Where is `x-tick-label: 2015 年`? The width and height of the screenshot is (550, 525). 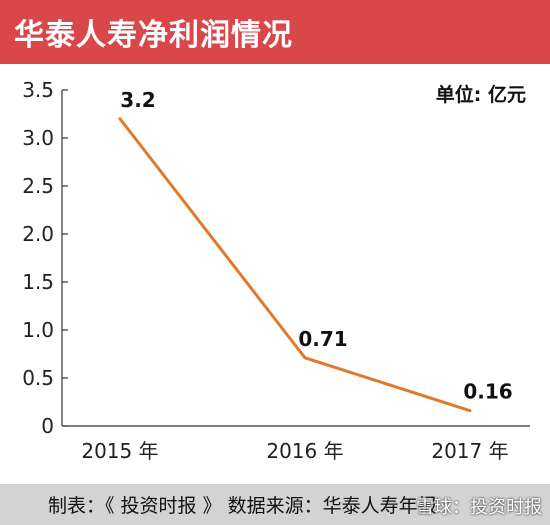
x-tick-label: 2015 年 is located at coordinates (119, 451).